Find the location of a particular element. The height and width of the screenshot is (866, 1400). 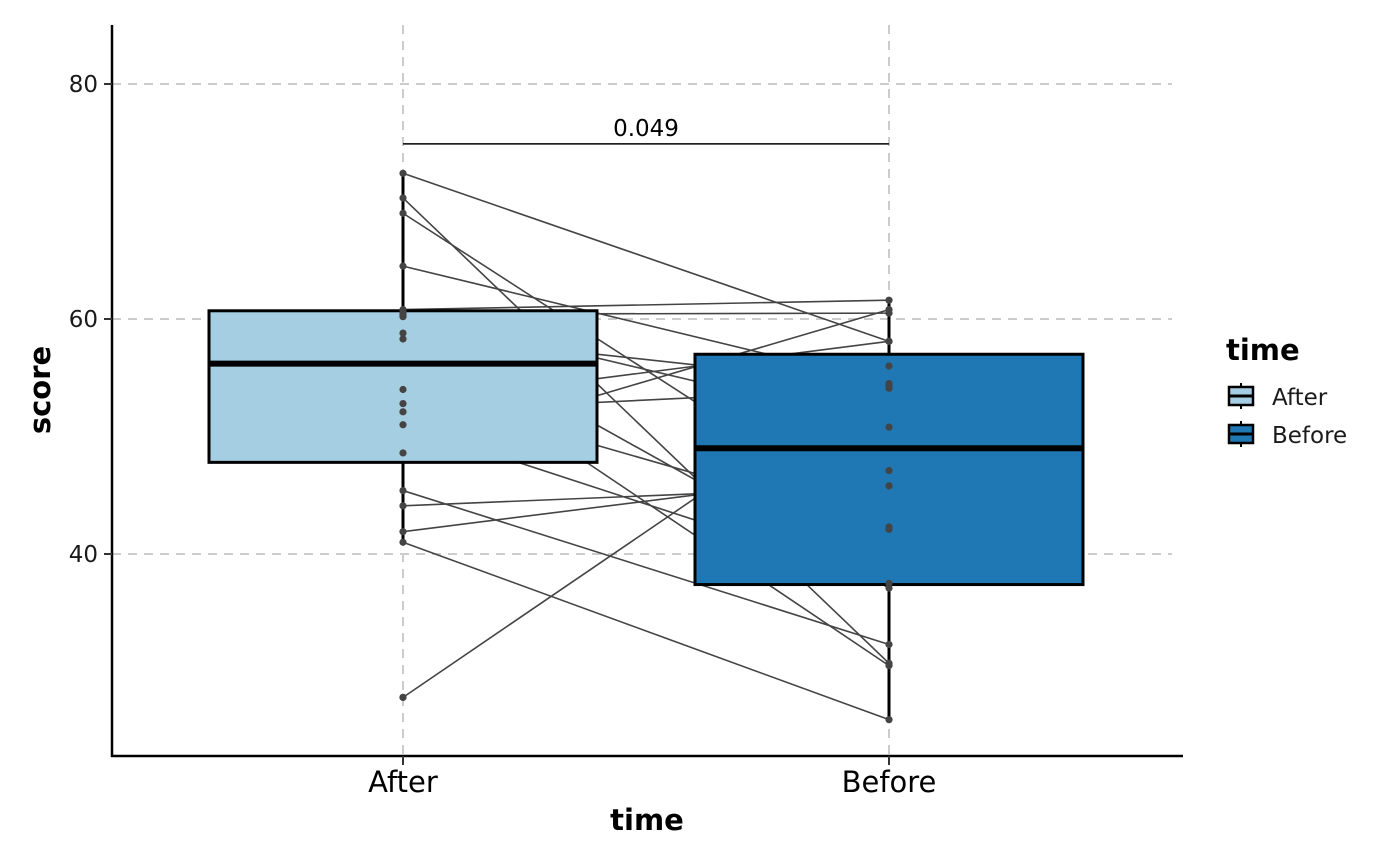

legend-key-after is located at coordinates (1241, 396).